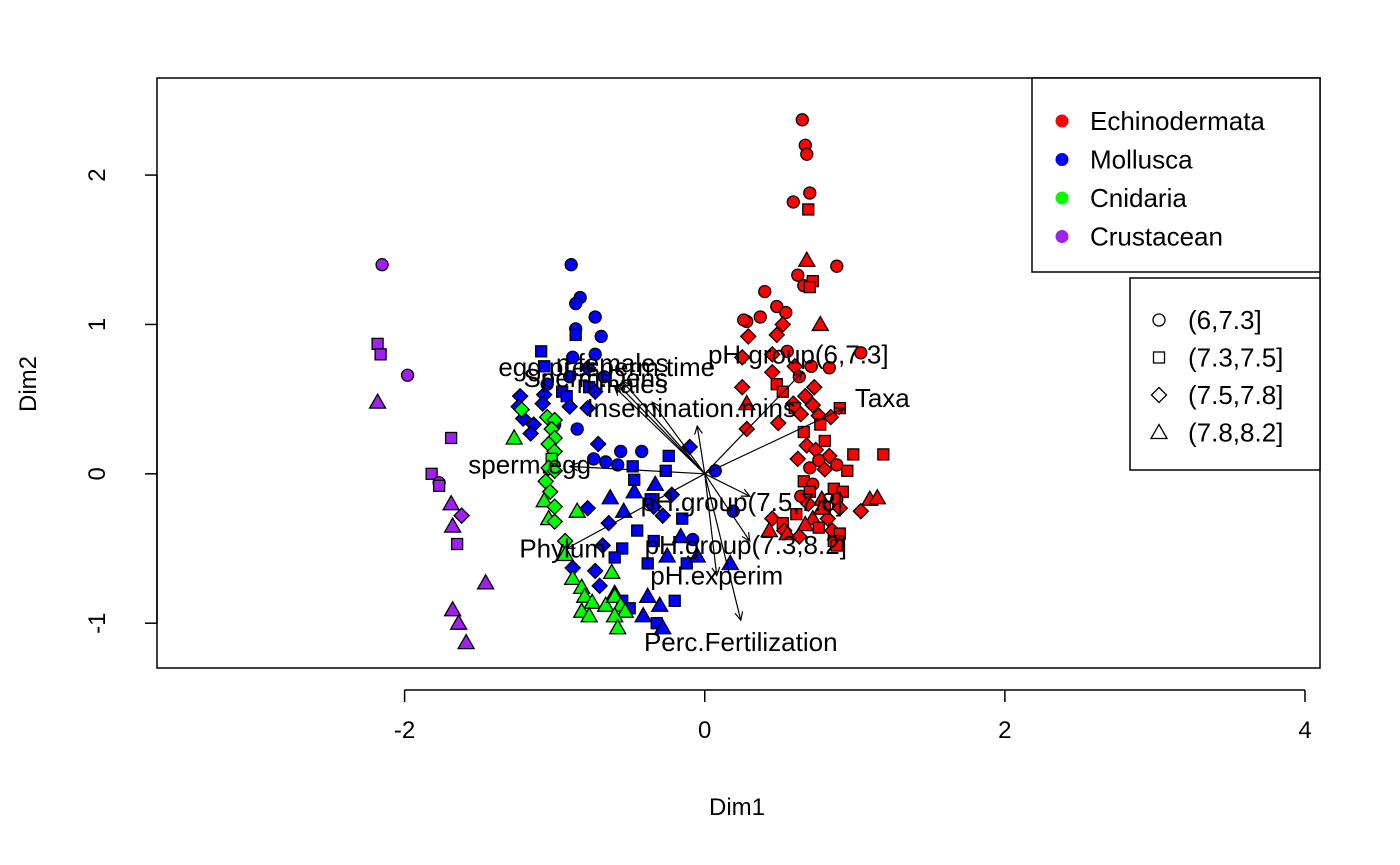 The image size is (1400, 865). What do you see at coordinates (1225, 320) in the screenshot?
I see `legend-label: (6,7.3]` at bounding box center [1225, 320].